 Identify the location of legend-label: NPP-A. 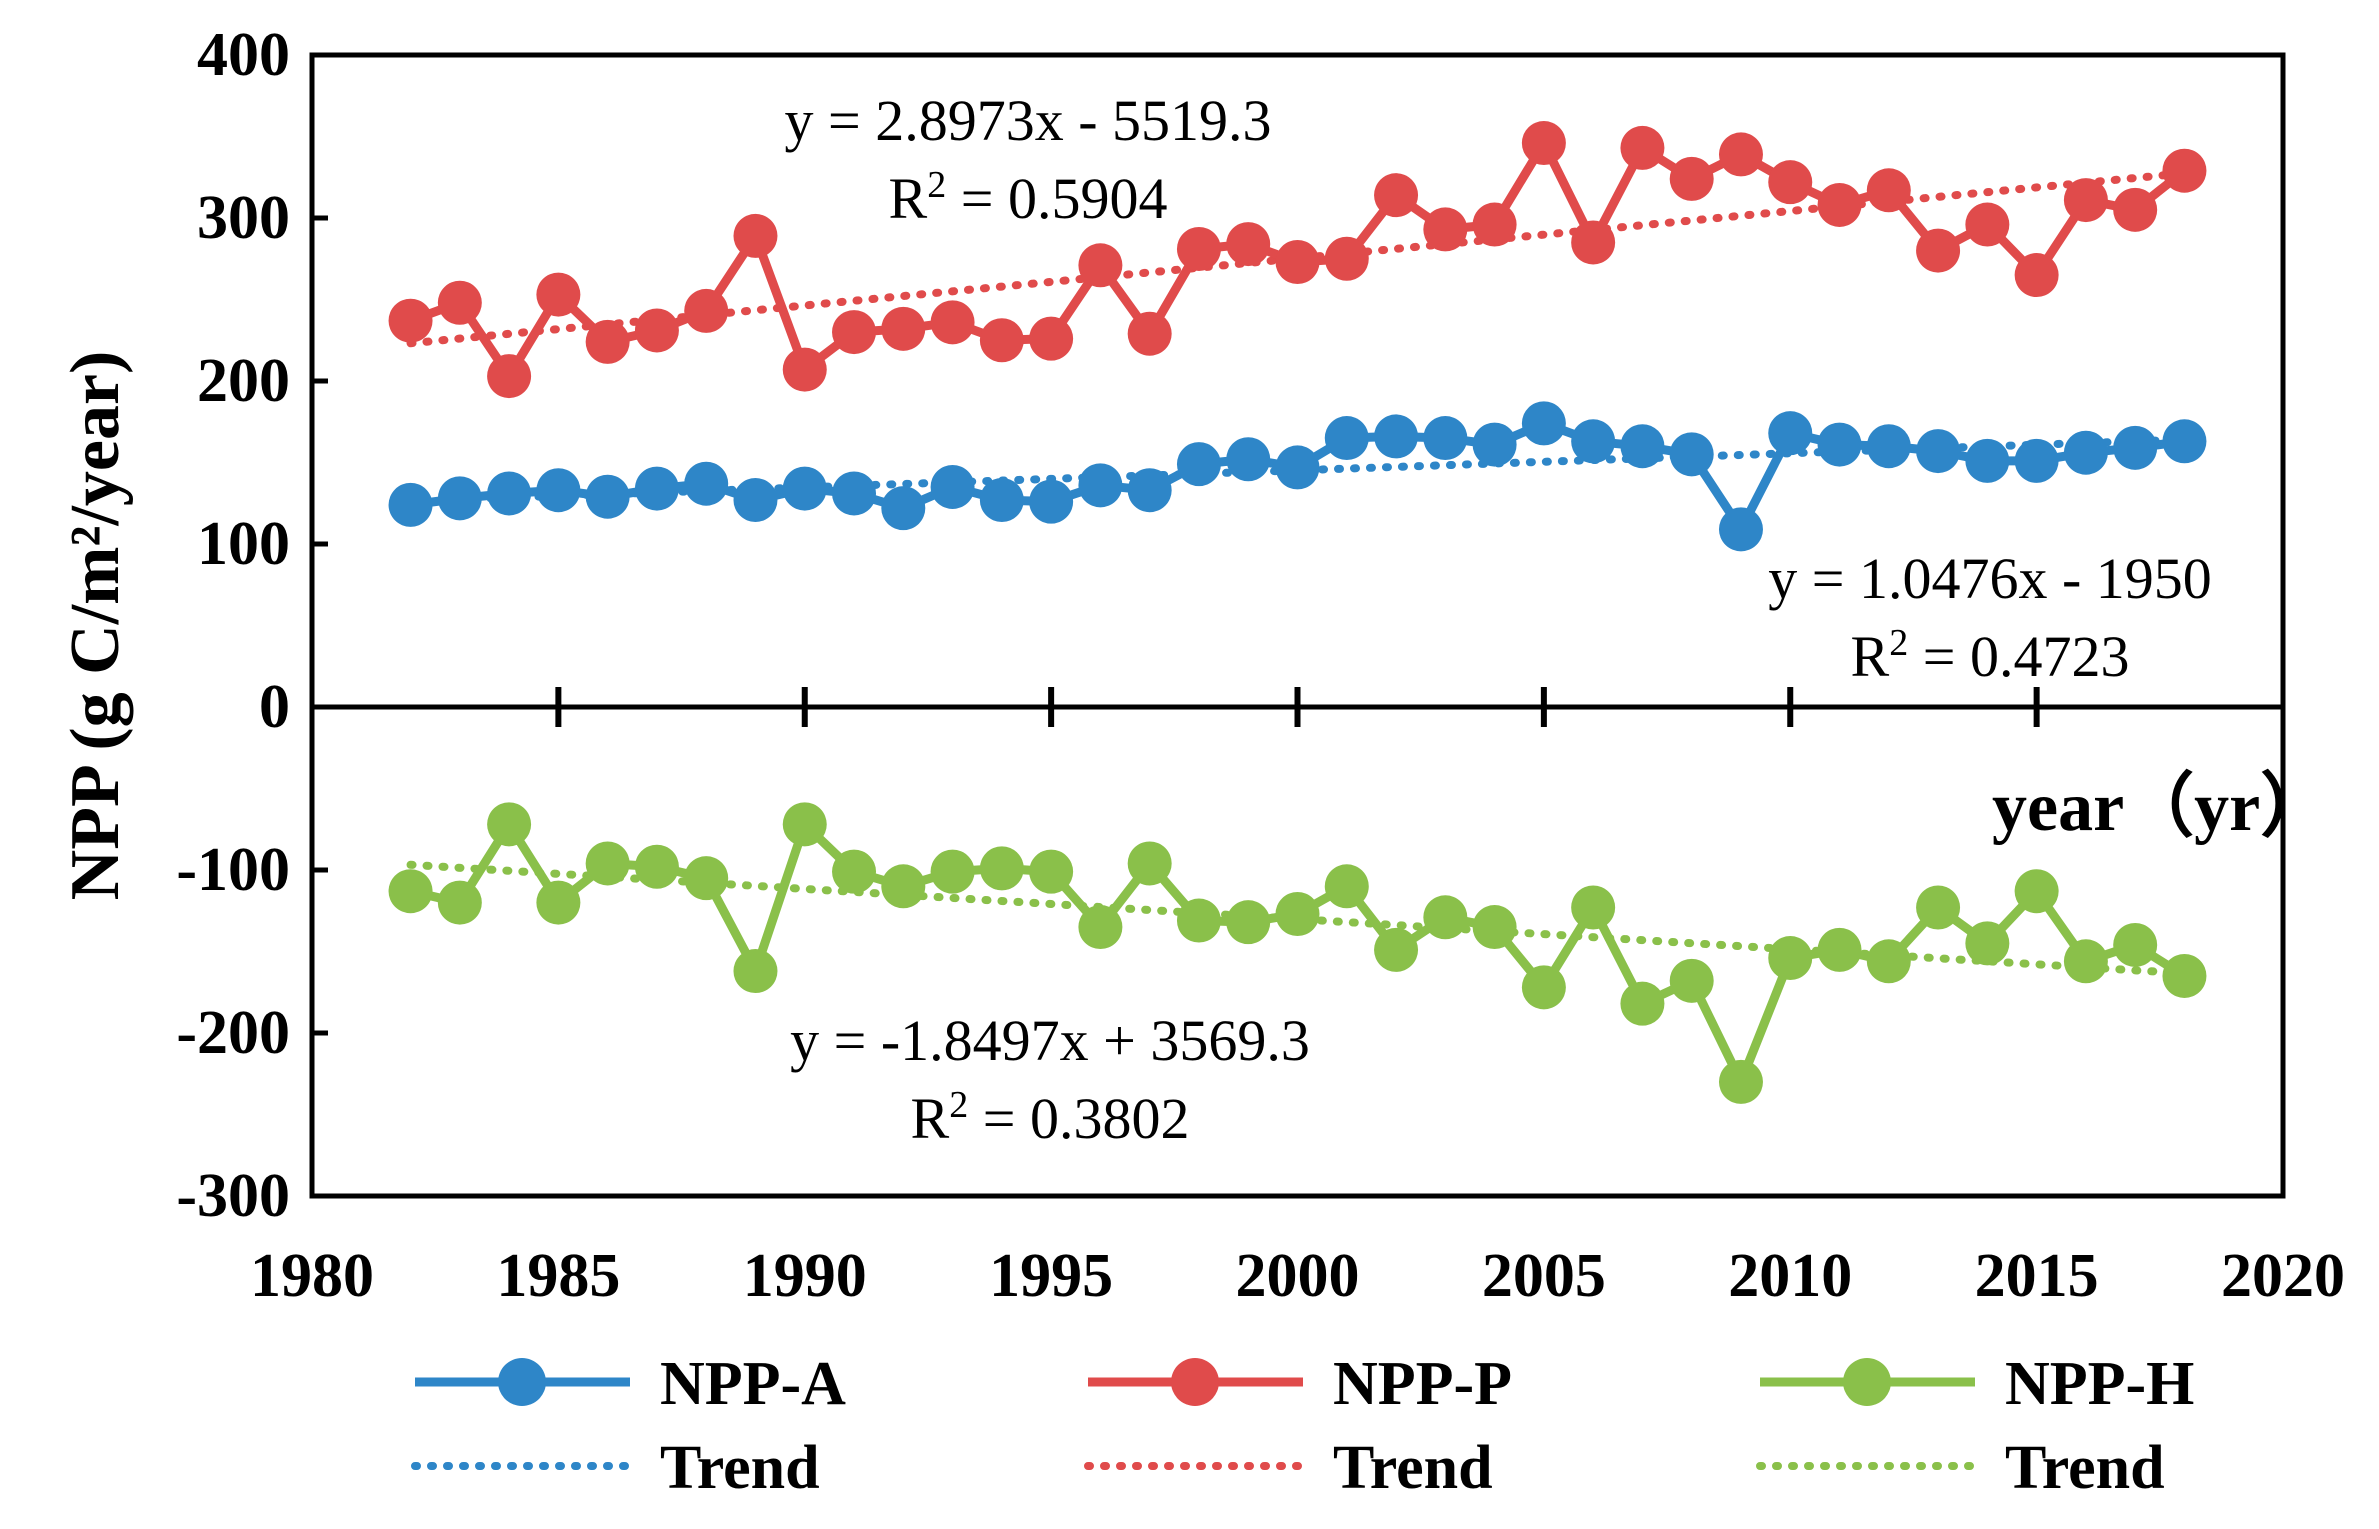
(753, 1384).